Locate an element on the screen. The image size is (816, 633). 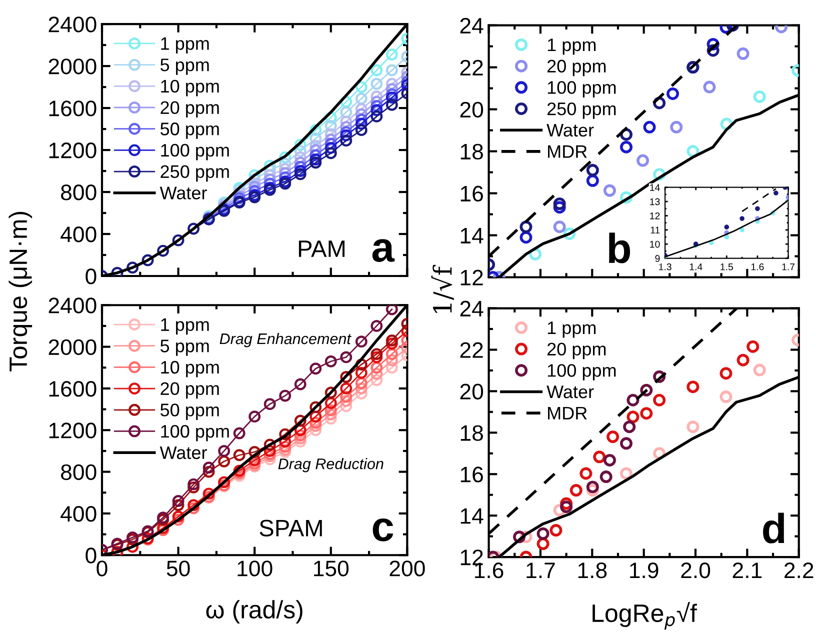
x-tick-label: 0 is located at coordinates (102, 568).